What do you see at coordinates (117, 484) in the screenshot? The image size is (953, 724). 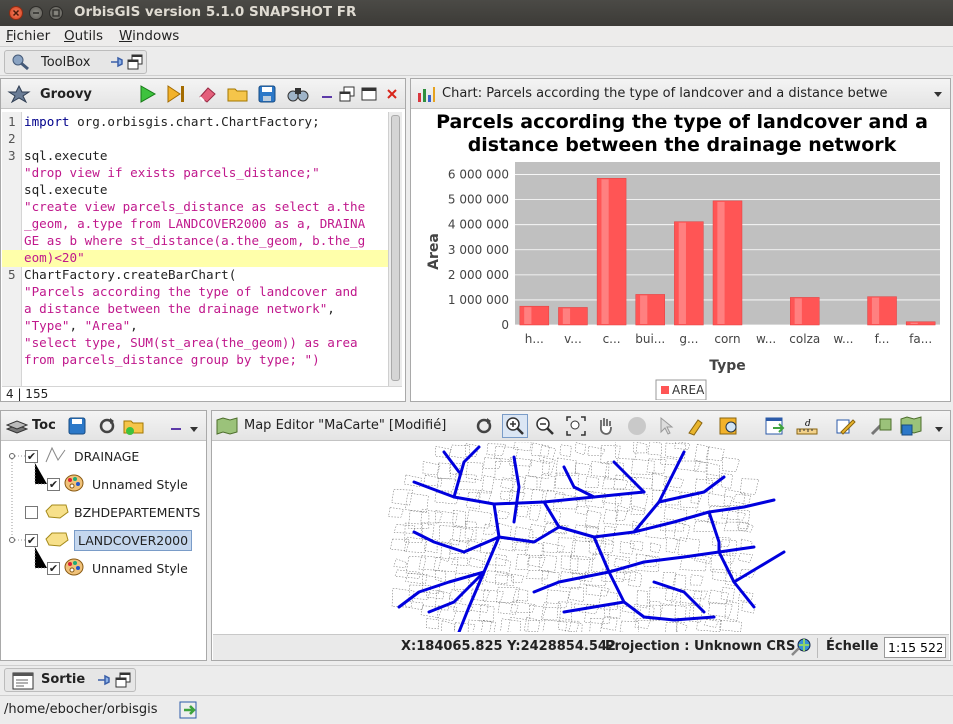 I see `toc-style-drainage: ✔ Unnamed Style` at bounding box center [117, 484].